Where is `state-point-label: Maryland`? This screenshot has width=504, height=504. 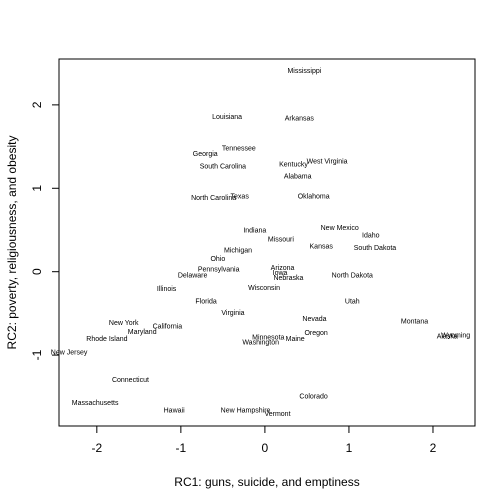
state-point-label: Maryland is located at coordinates (142, 332).